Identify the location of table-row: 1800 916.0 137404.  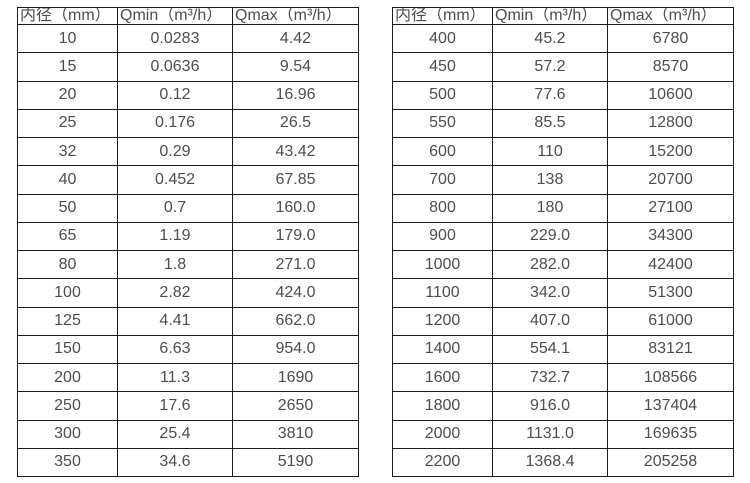
(563, 406).